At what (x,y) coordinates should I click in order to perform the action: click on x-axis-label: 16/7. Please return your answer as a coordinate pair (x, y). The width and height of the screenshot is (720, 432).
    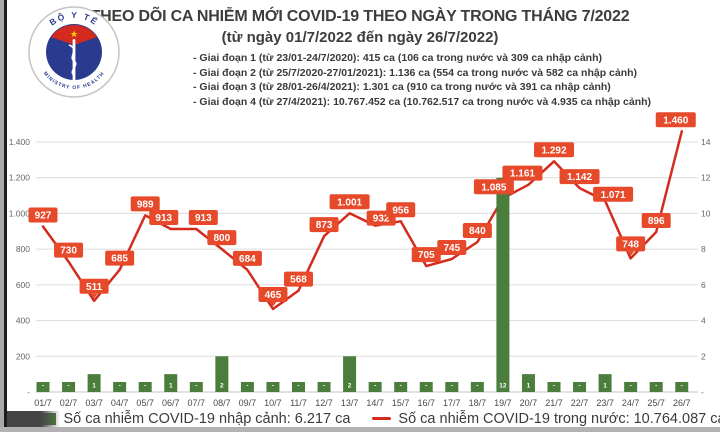
    Looking at the image, I should click on (426, 403).